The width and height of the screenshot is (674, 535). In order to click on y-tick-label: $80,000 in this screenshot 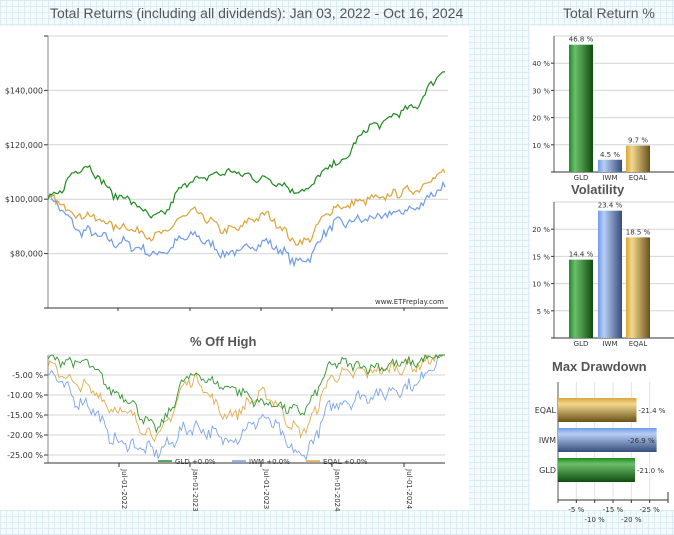, I will do `click(26, 254)`.